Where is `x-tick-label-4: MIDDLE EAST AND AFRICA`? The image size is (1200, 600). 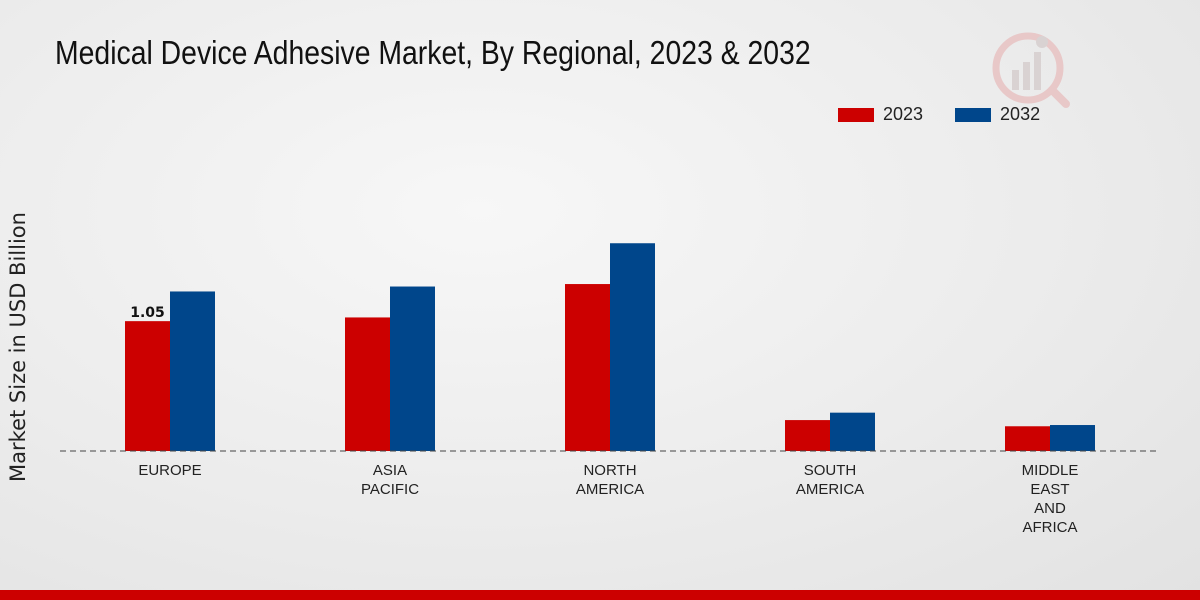 x-tick-label-4: MIDDLE EAST AND AFRICA is located at coordinates (1050, 499).